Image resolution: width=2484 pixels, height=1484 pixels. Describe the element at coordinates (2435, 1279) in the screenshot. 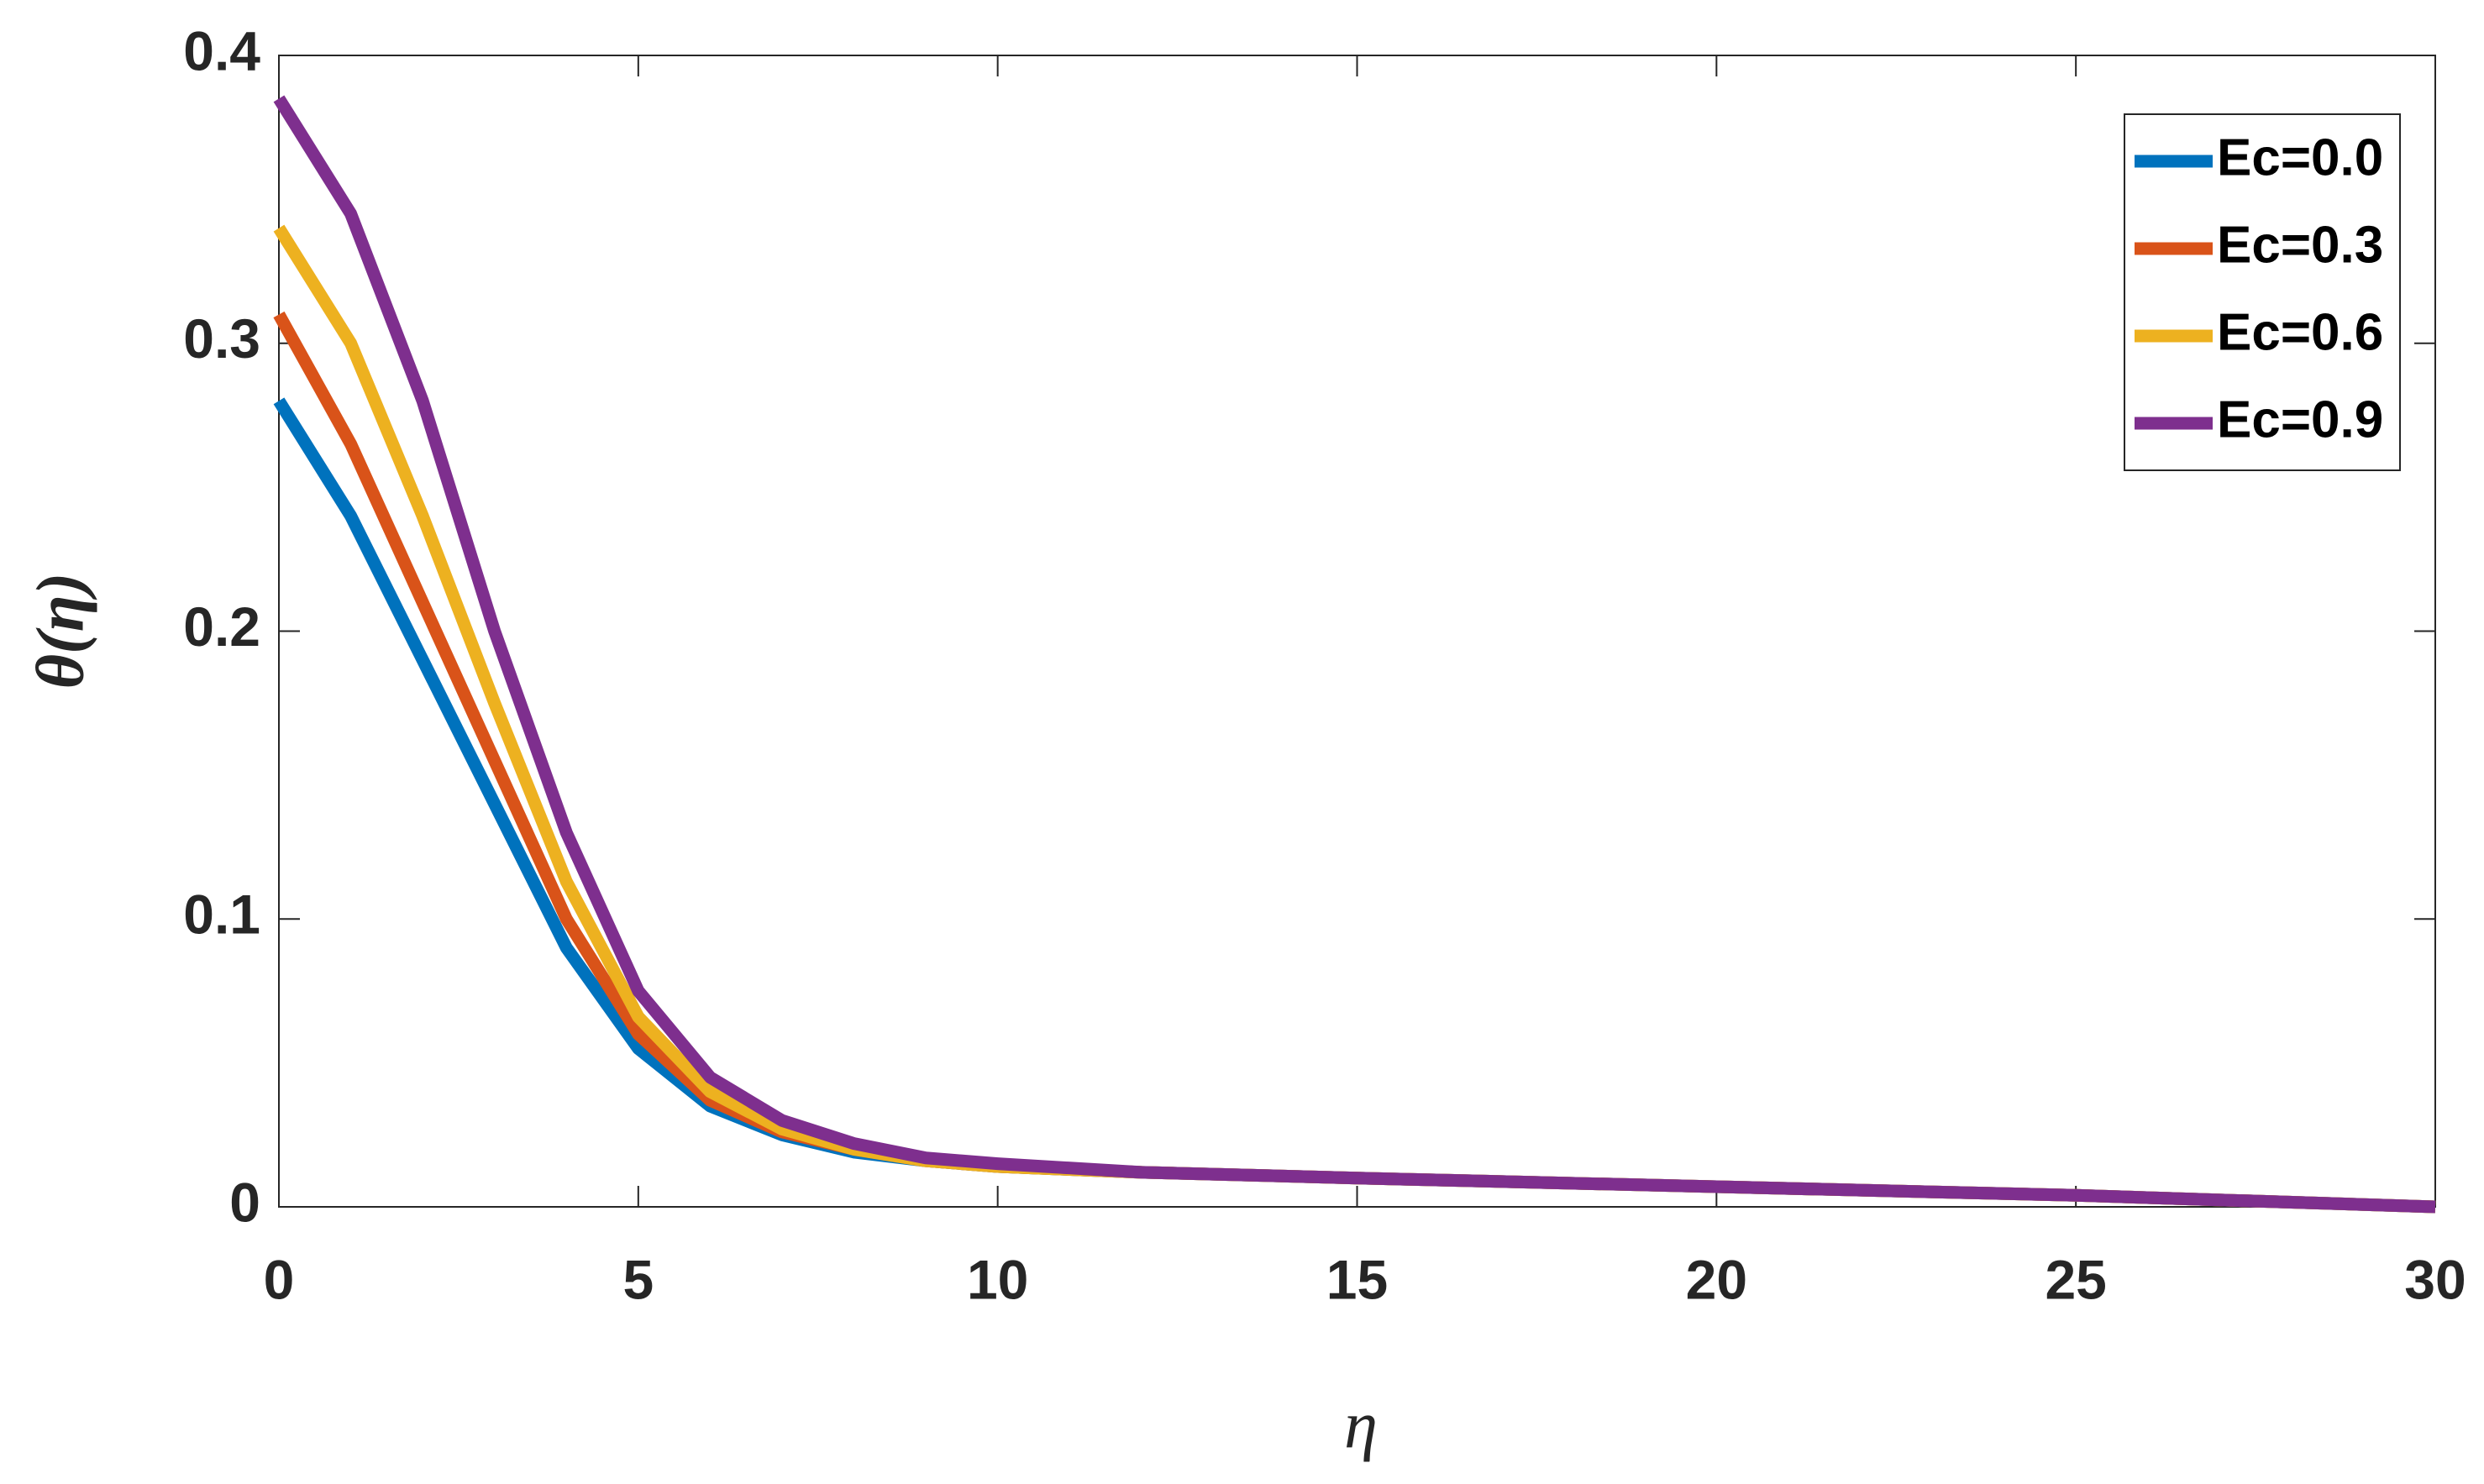

I see `x-tick-label: 30` at that location.